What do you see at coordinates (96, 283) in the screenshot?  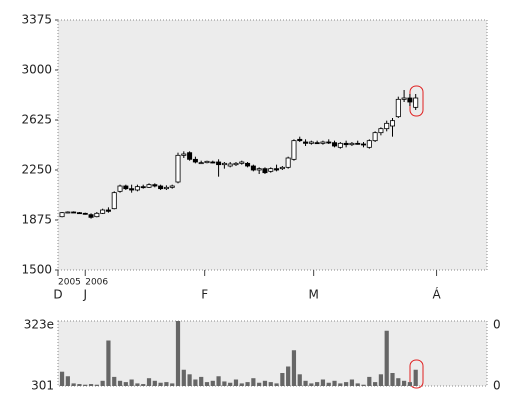 I see `year-label: 2006` at bounding box center [96, 283].